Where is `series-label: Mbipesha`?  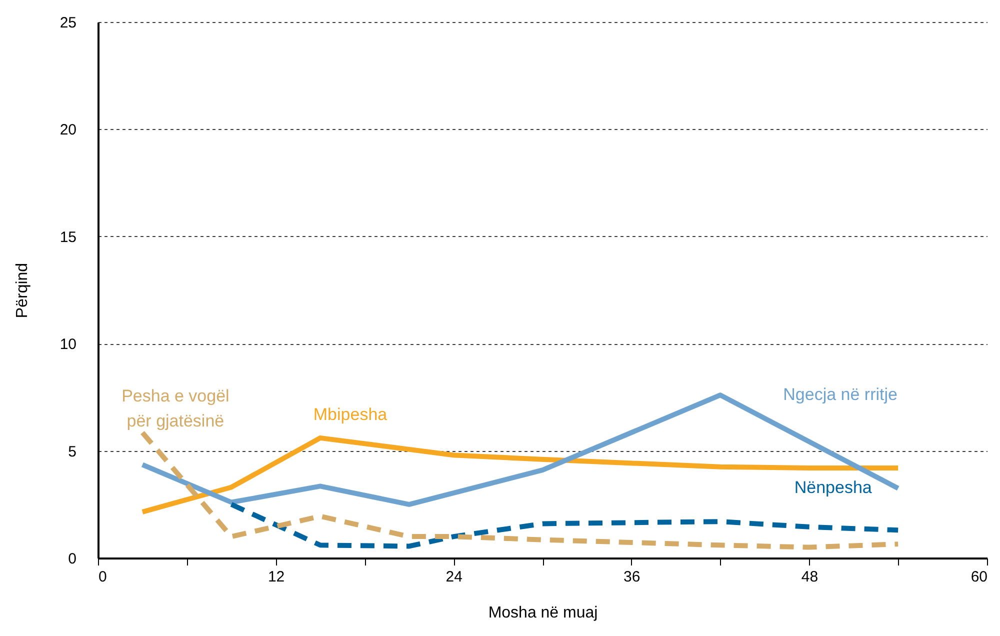 series-label: Mbipesha is located at coordinates (350, 414).